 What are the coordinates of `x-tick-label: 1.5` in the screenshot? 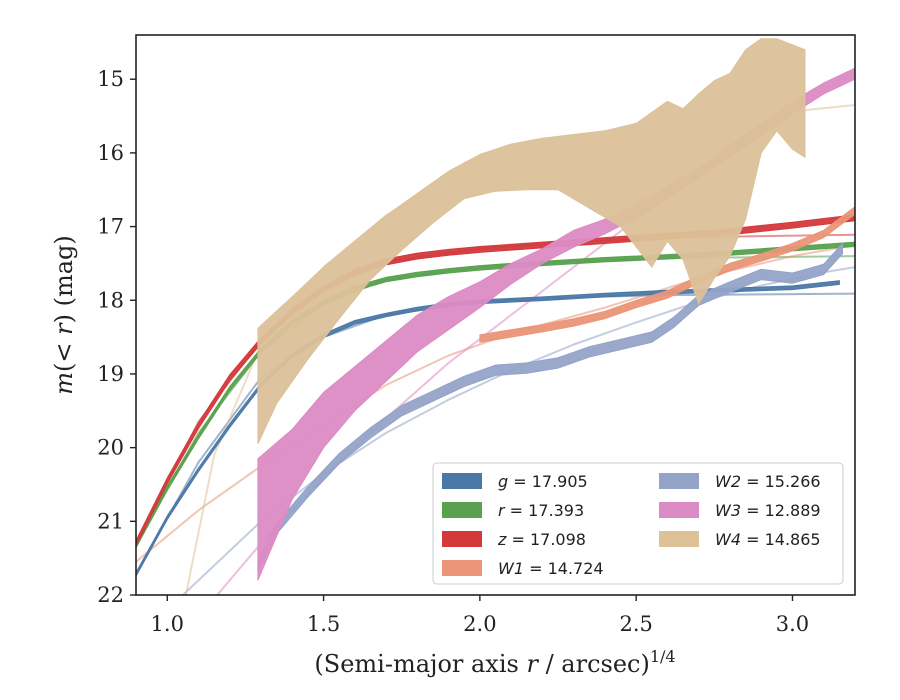 It's located at (323, 624).